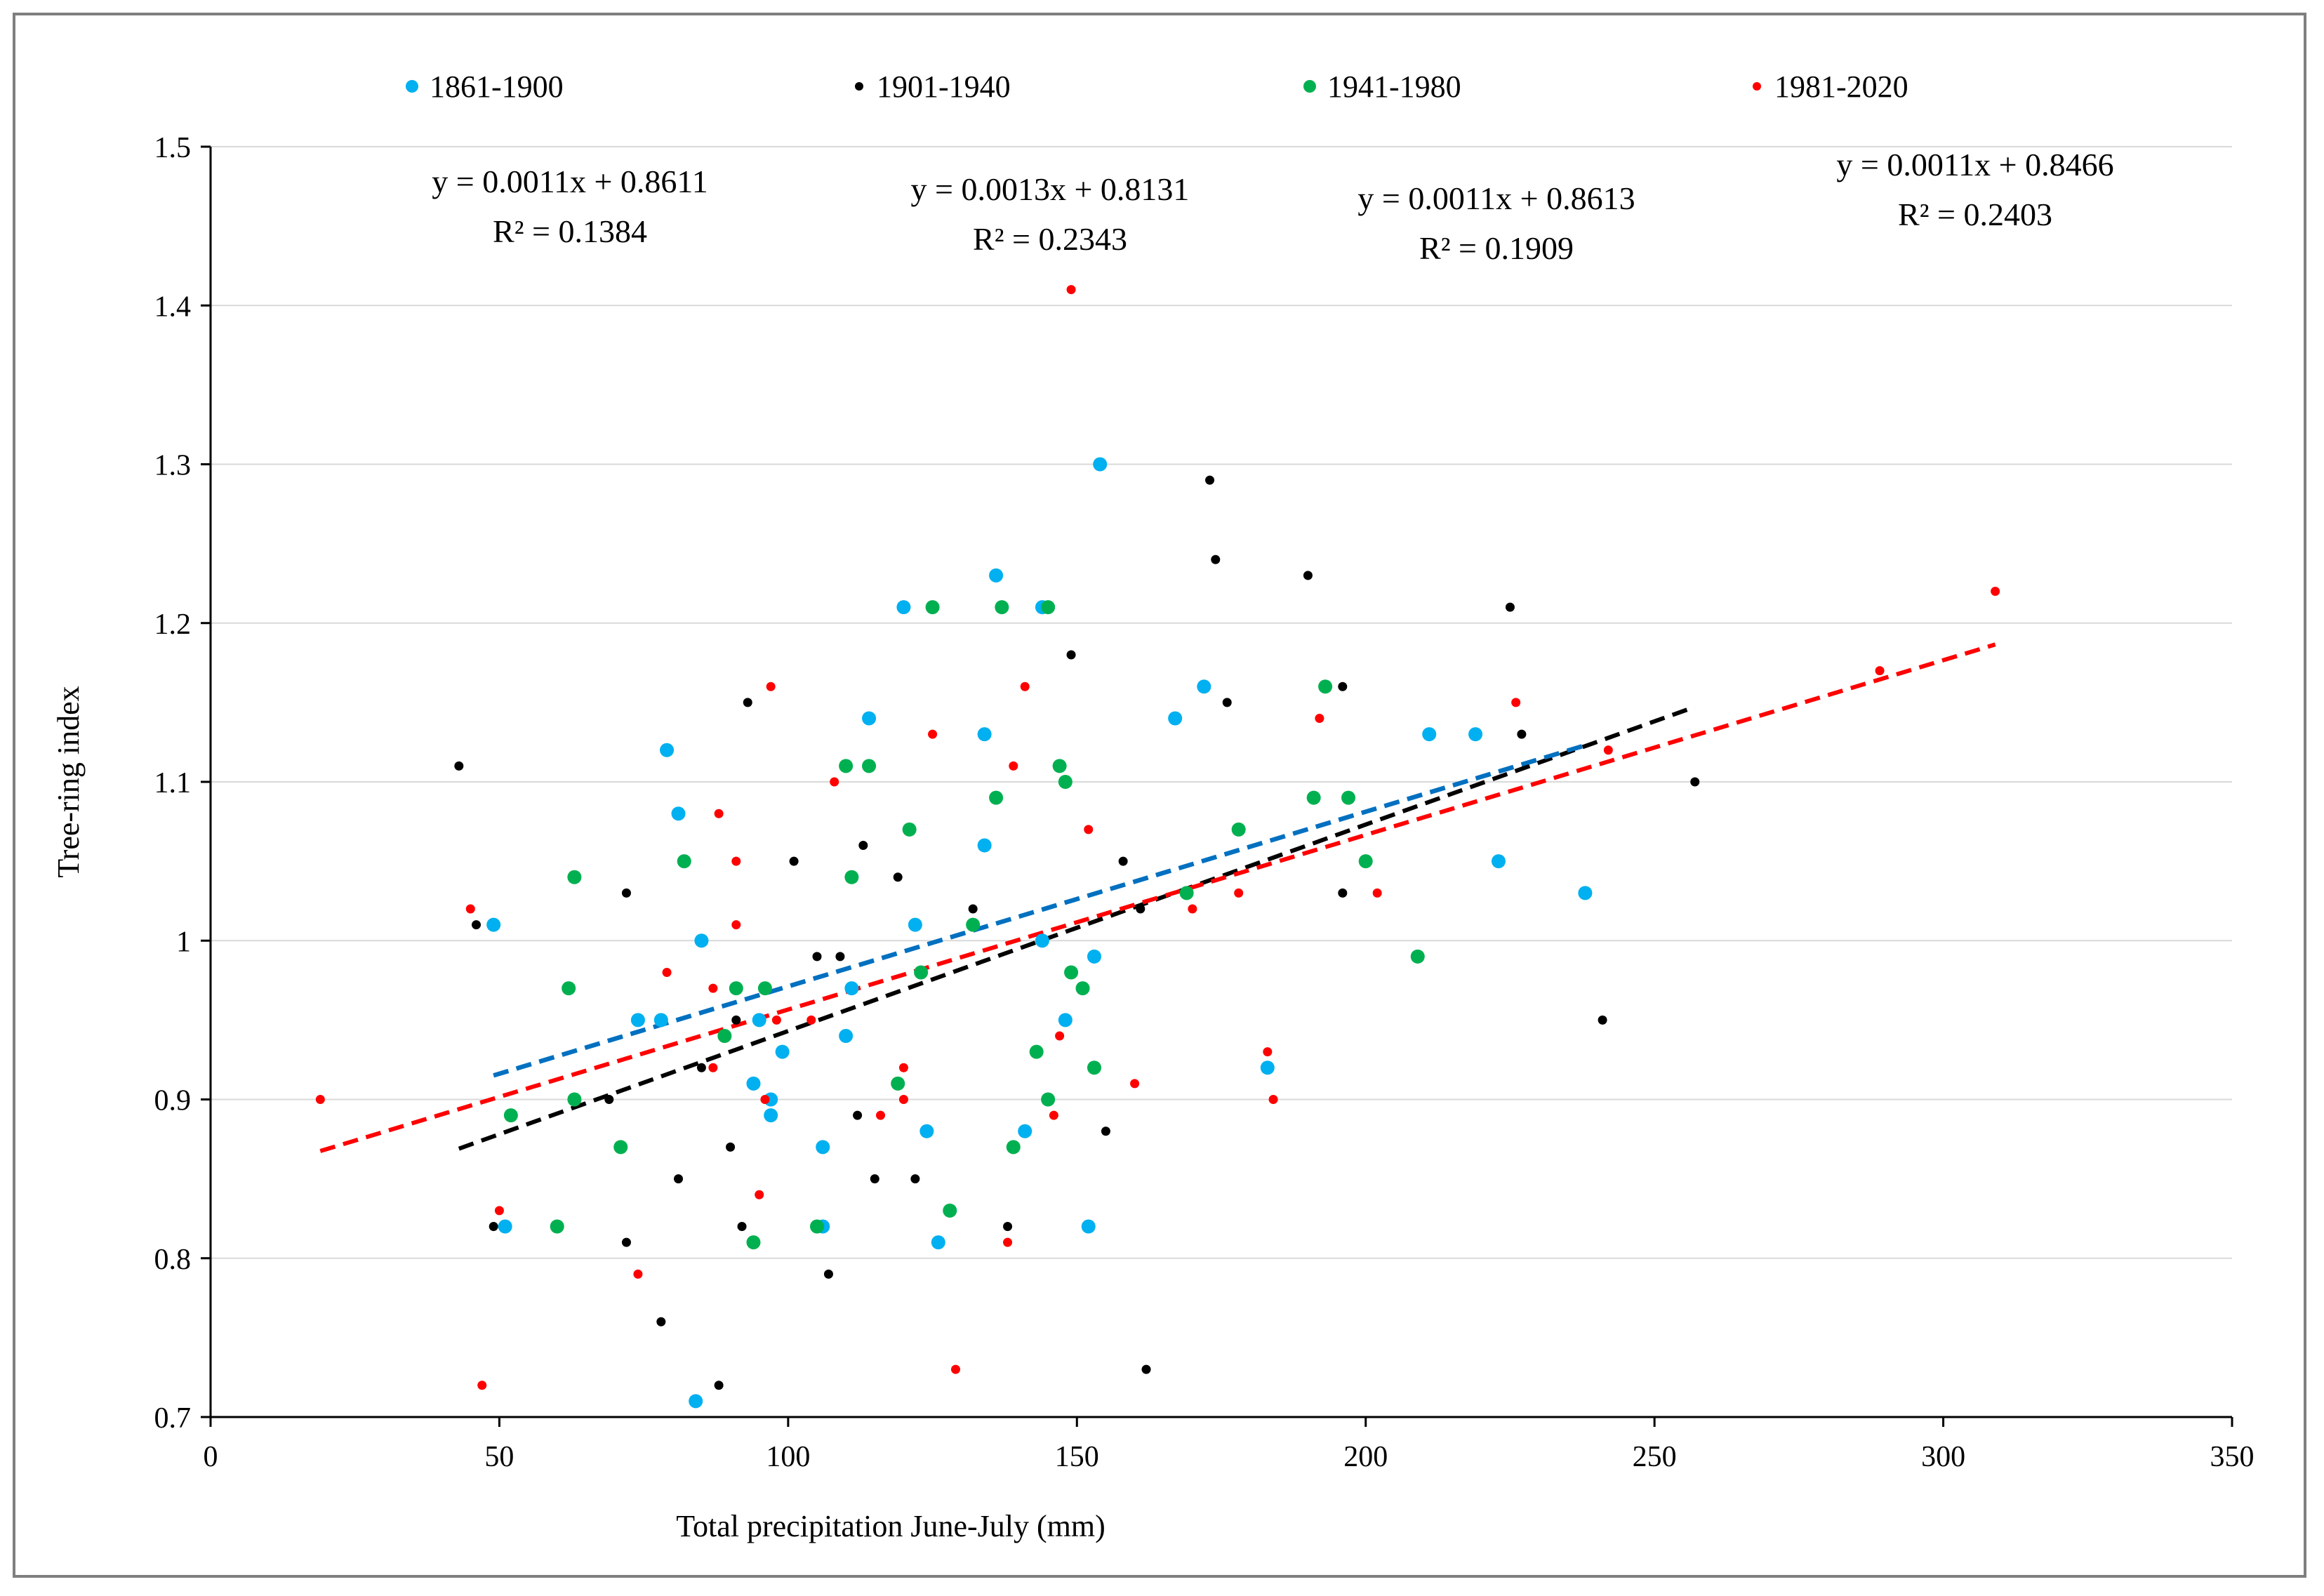 The image size is (2324, 1596). What do you see at coordinates (890, 1526) in the screenshot?
I see `x-axis-title: Total precipitation June-July (mm)` at bounding box center [890, 1526].